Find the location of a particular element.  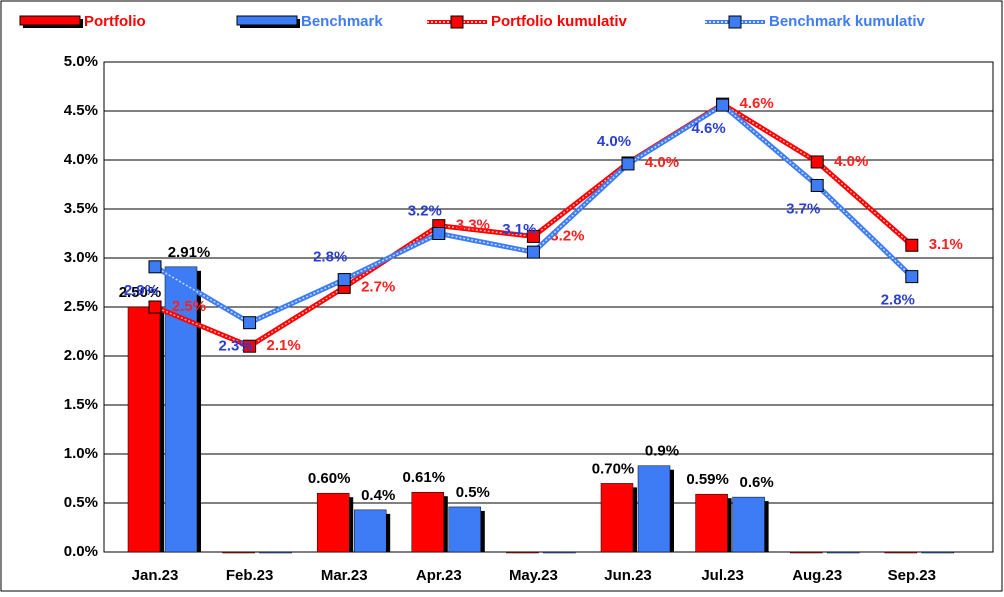

y-tick-label: 4.5% is located at coordinates (81, 110).